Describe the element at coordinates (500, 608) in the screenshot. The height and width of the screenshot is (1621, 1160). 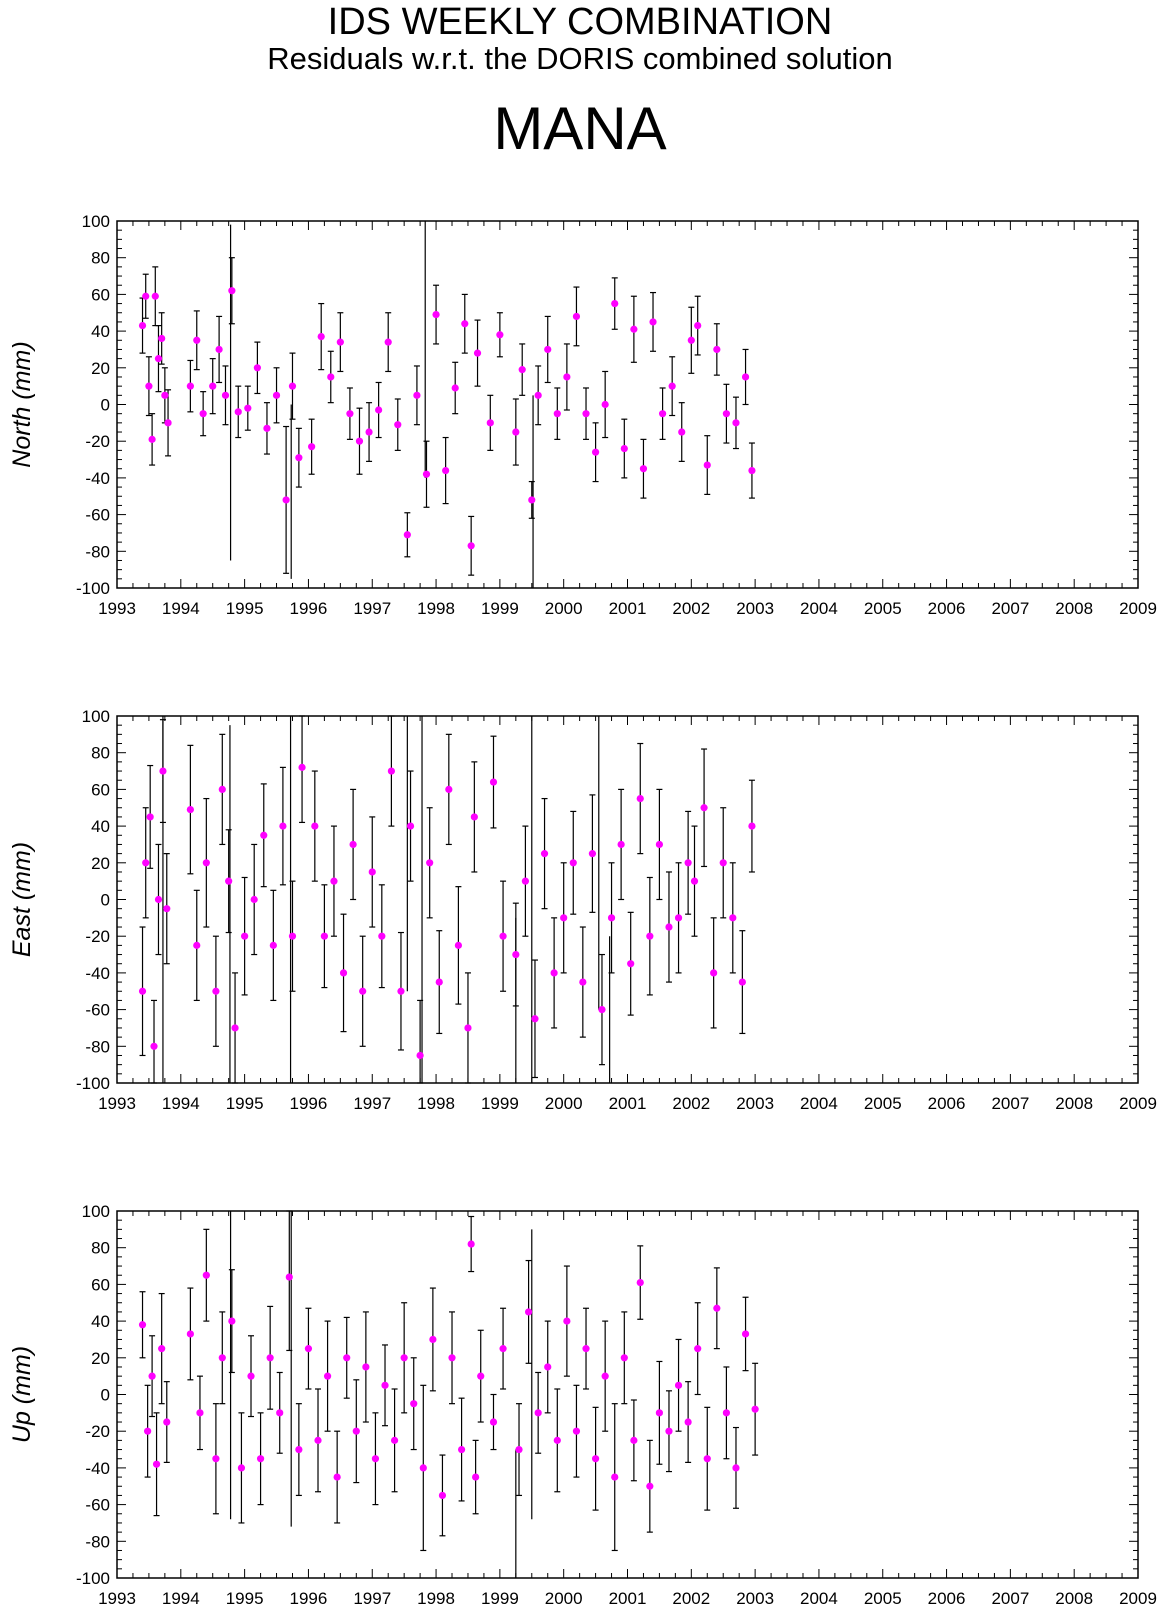
I see `x-tick-label: 1999` at that location.